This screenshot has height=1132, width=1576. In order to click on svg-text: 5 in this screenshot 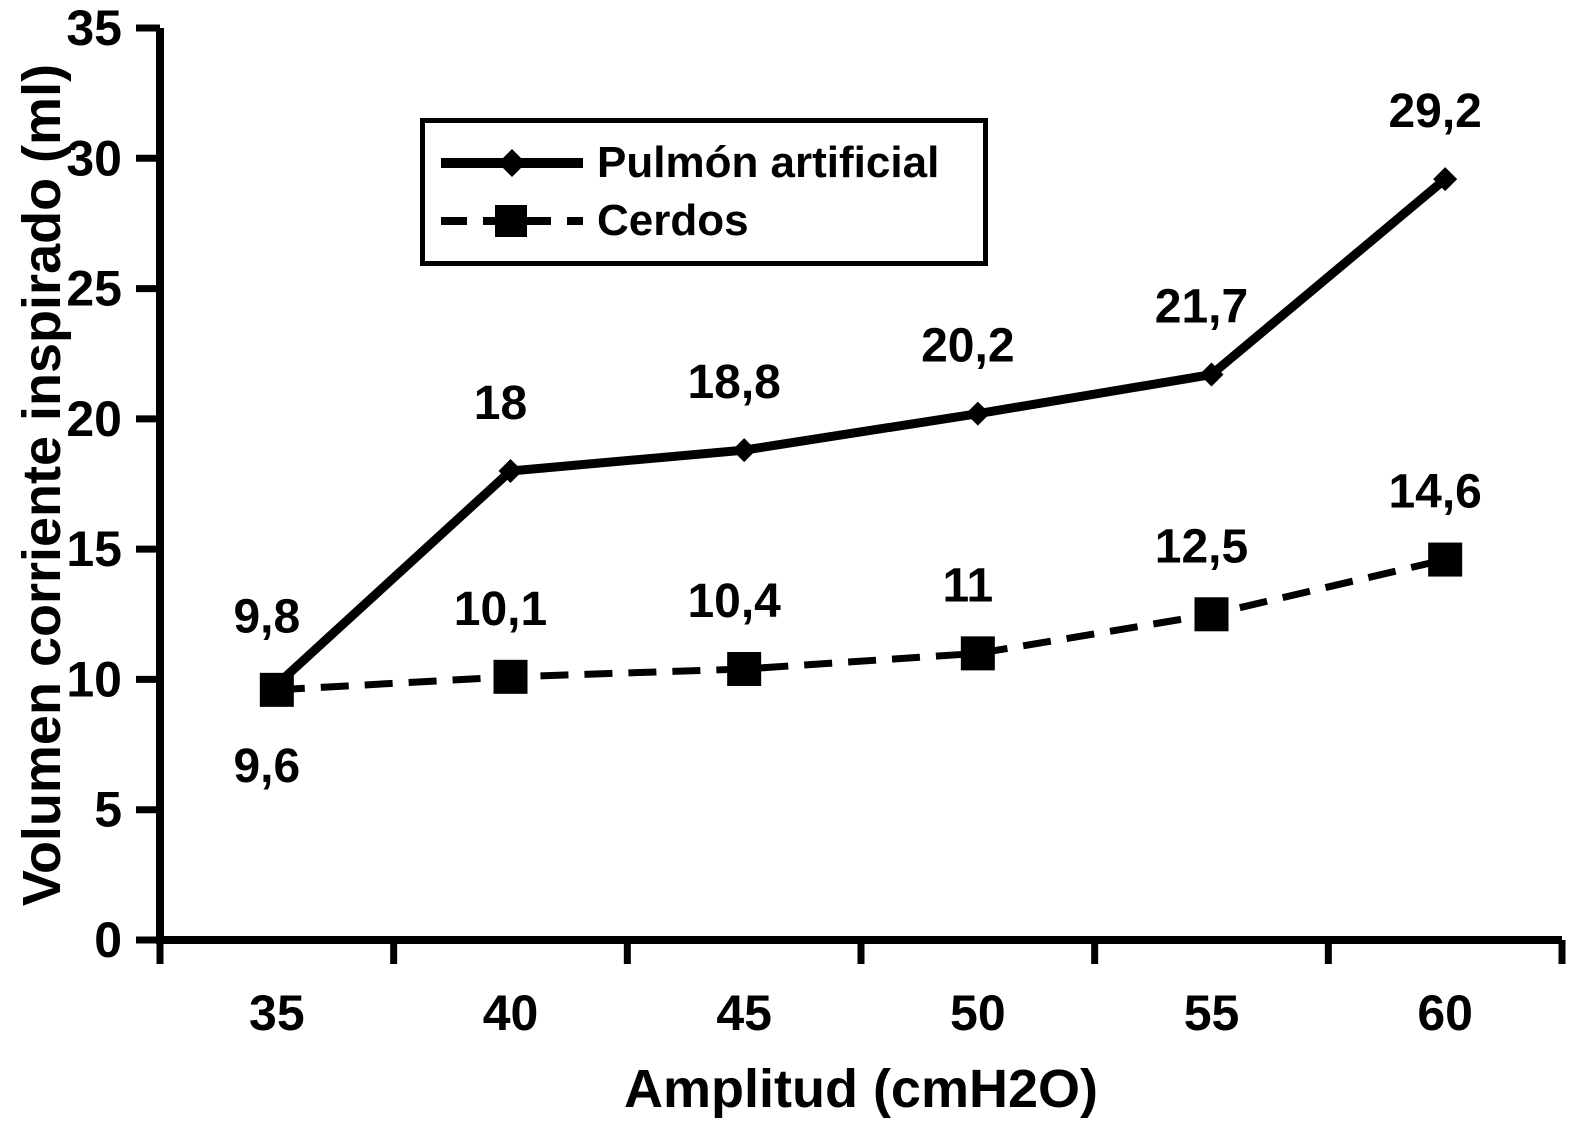, I will do `click(108, 810)`.